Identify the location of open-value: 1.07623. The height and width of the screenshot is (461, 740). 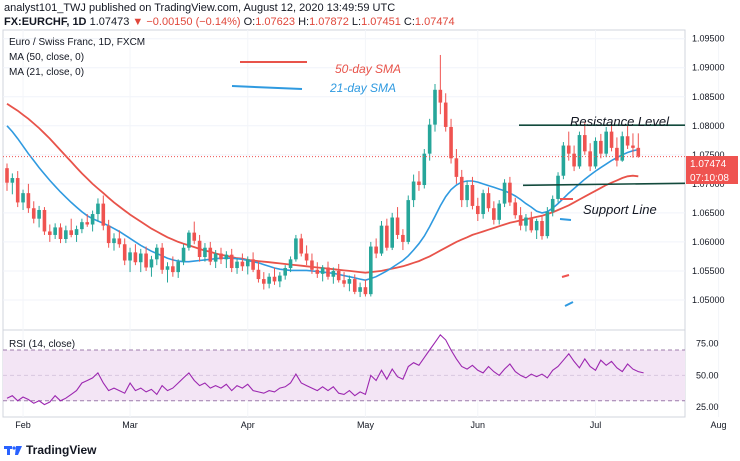
(275, 22).